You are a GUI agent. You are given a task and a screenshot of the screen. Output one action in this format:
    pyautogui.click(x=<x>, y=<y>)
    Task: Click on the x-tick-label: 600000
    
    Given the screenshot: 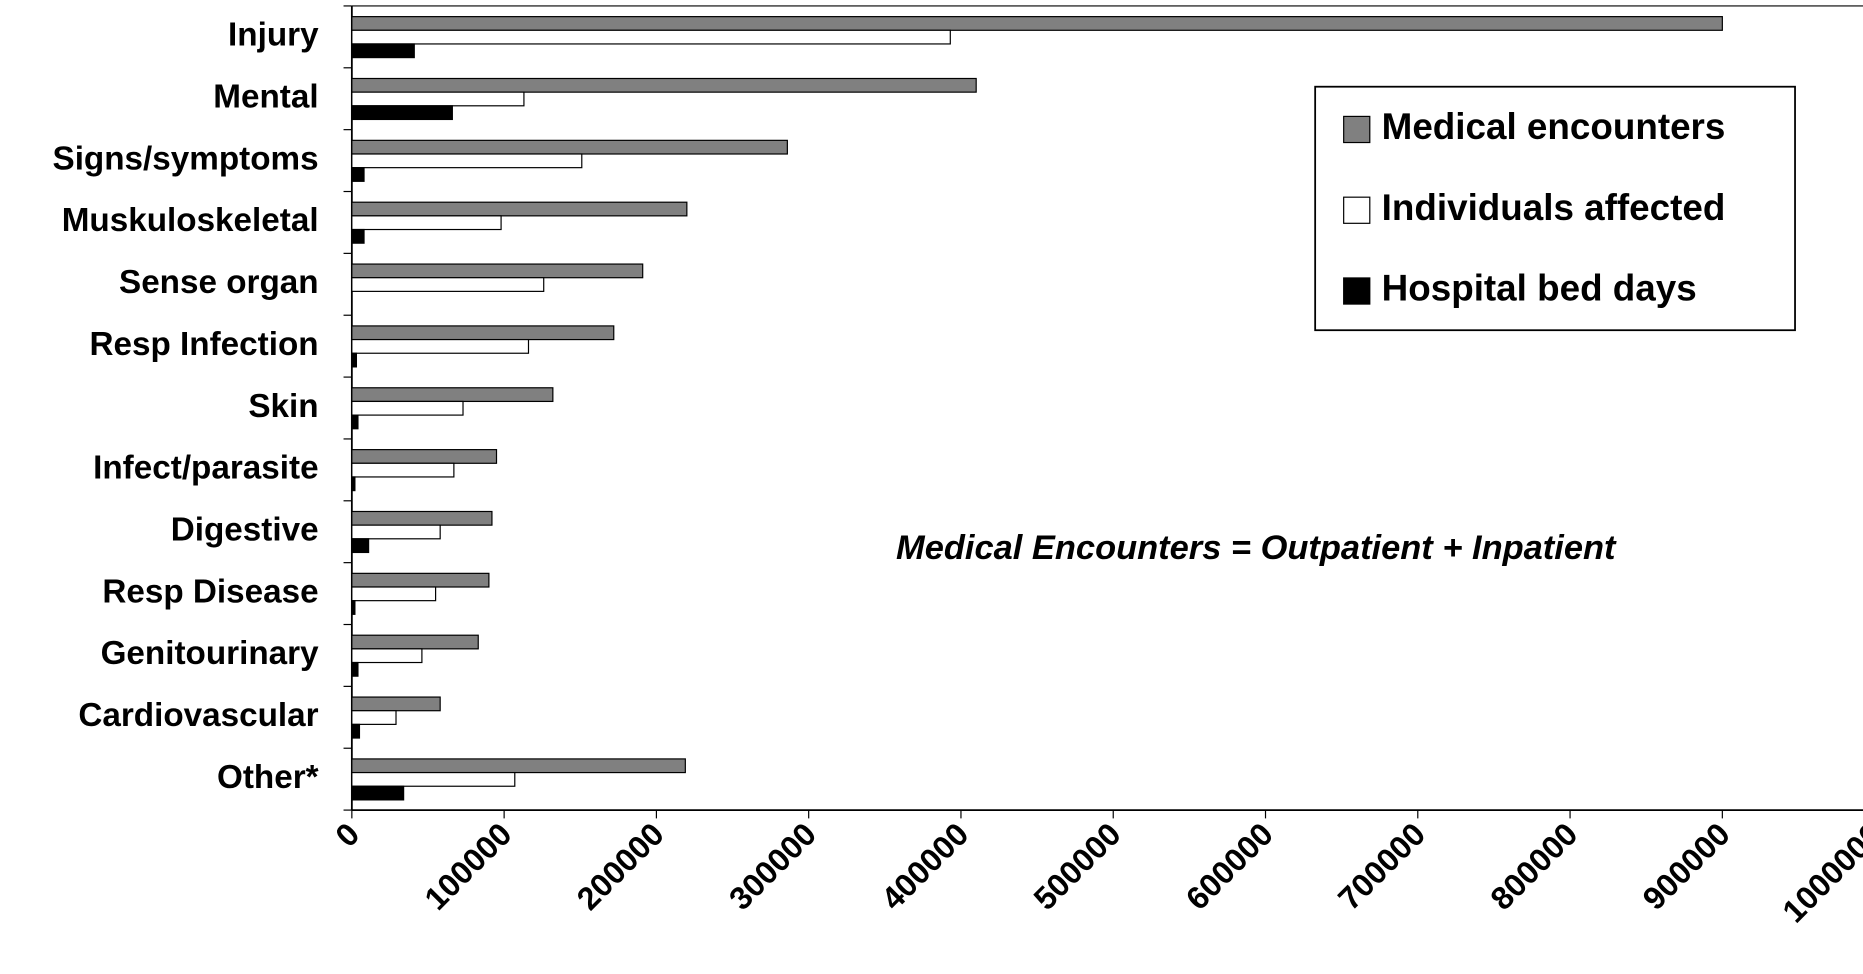 What is the action you would take?
    pyautogui.click(x=1229, y=866)
    